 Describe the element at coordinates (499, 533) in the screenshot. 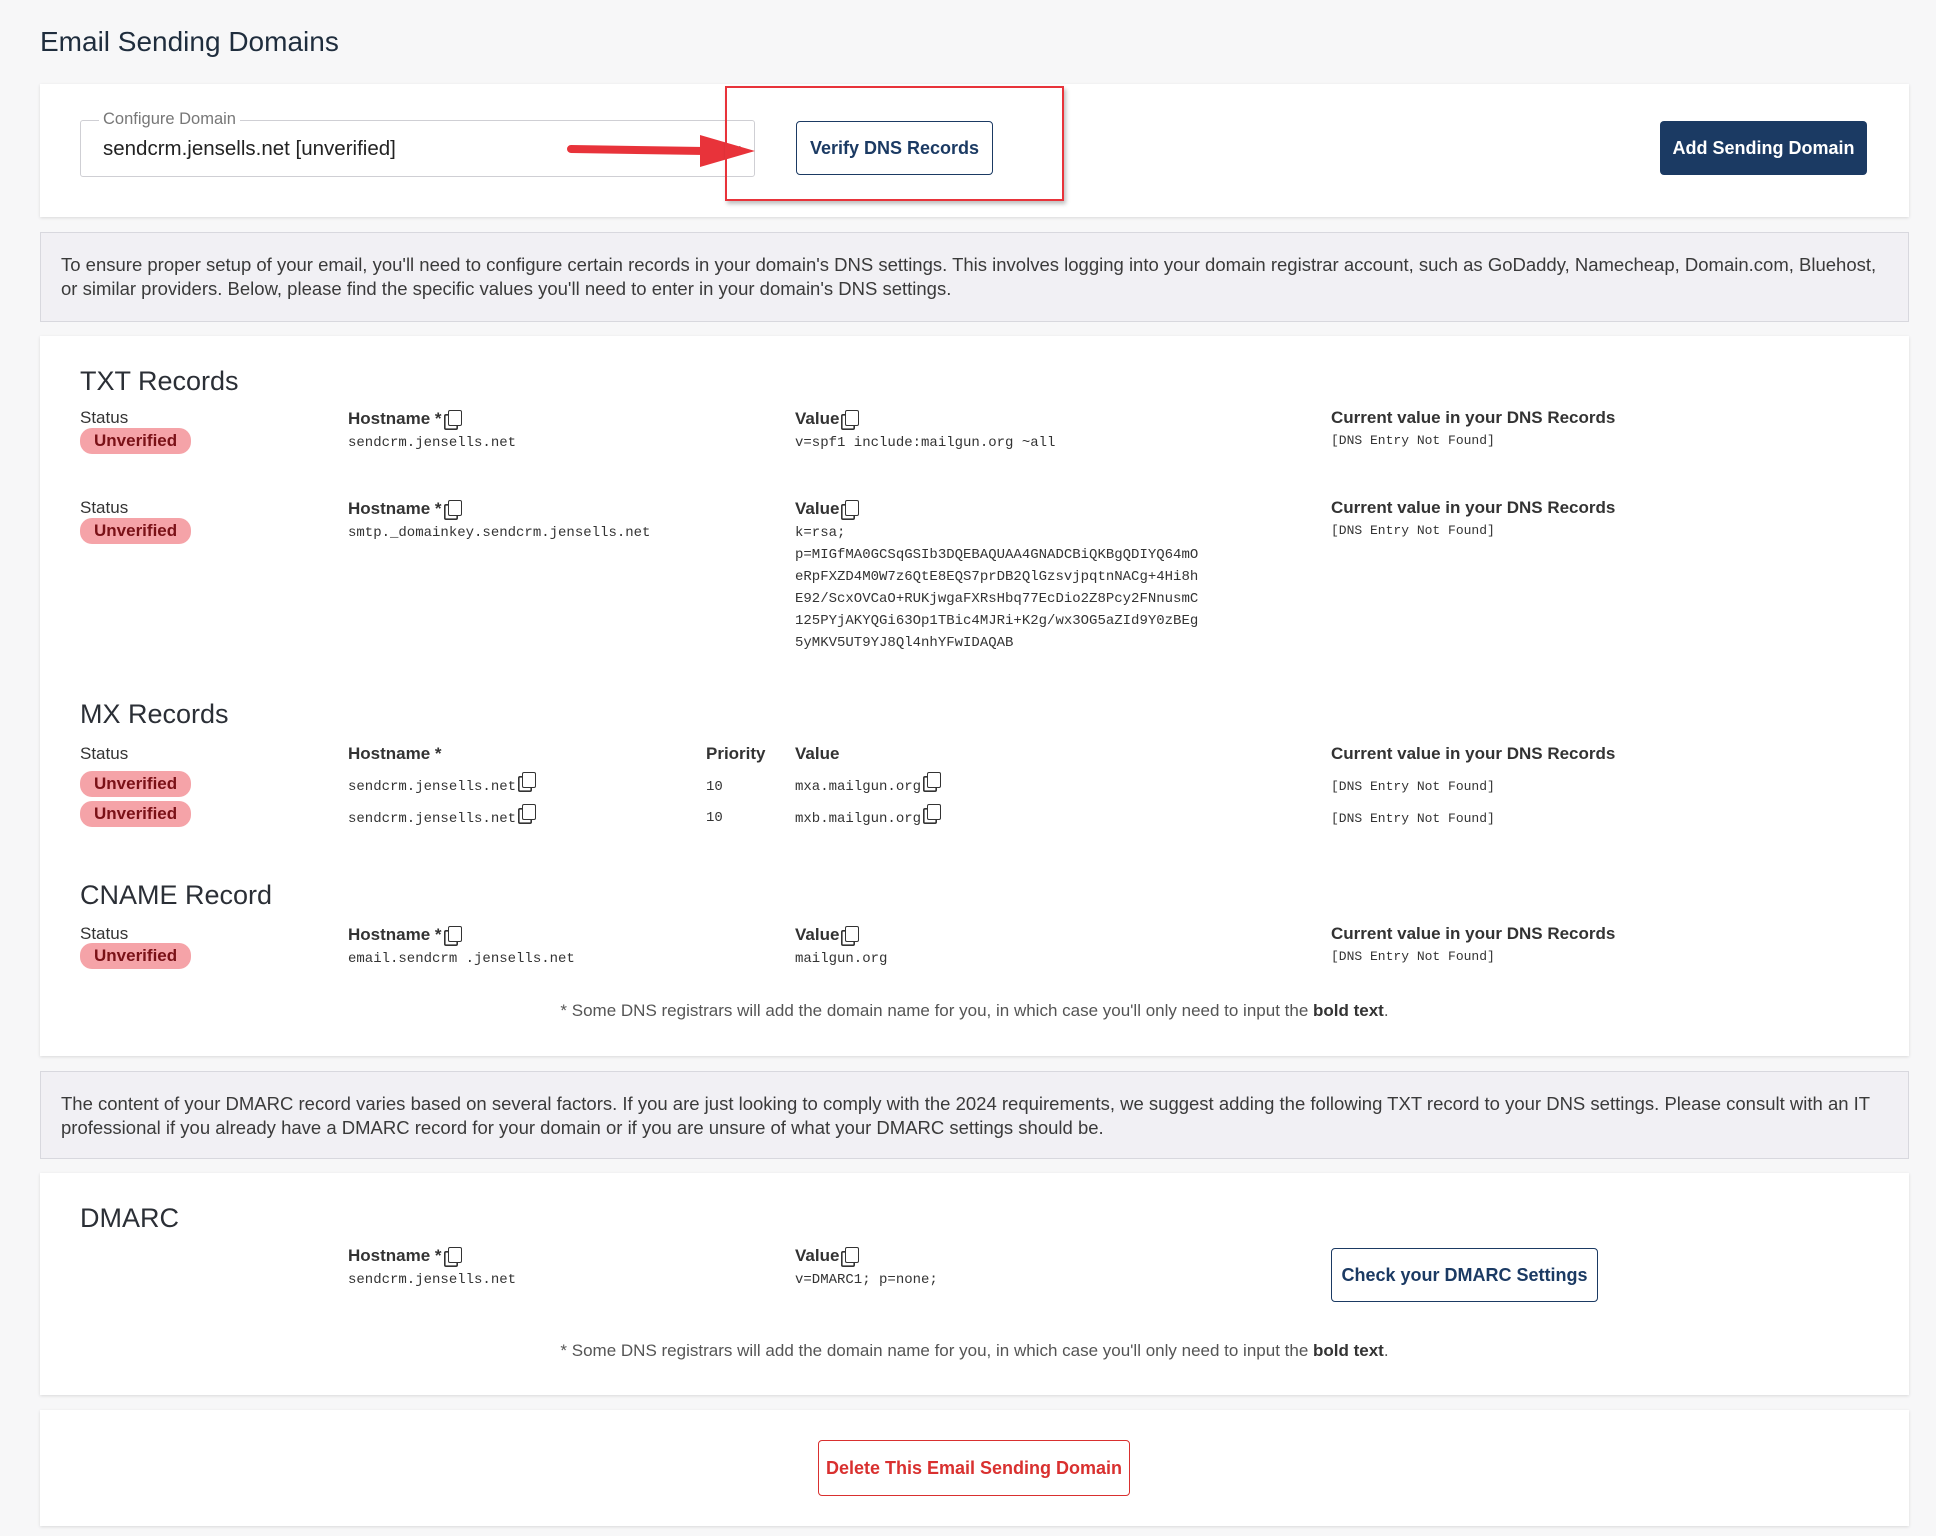

I see `dkim-hostname: smtp._domainkey.sendcrm.jensells.net` at that location.